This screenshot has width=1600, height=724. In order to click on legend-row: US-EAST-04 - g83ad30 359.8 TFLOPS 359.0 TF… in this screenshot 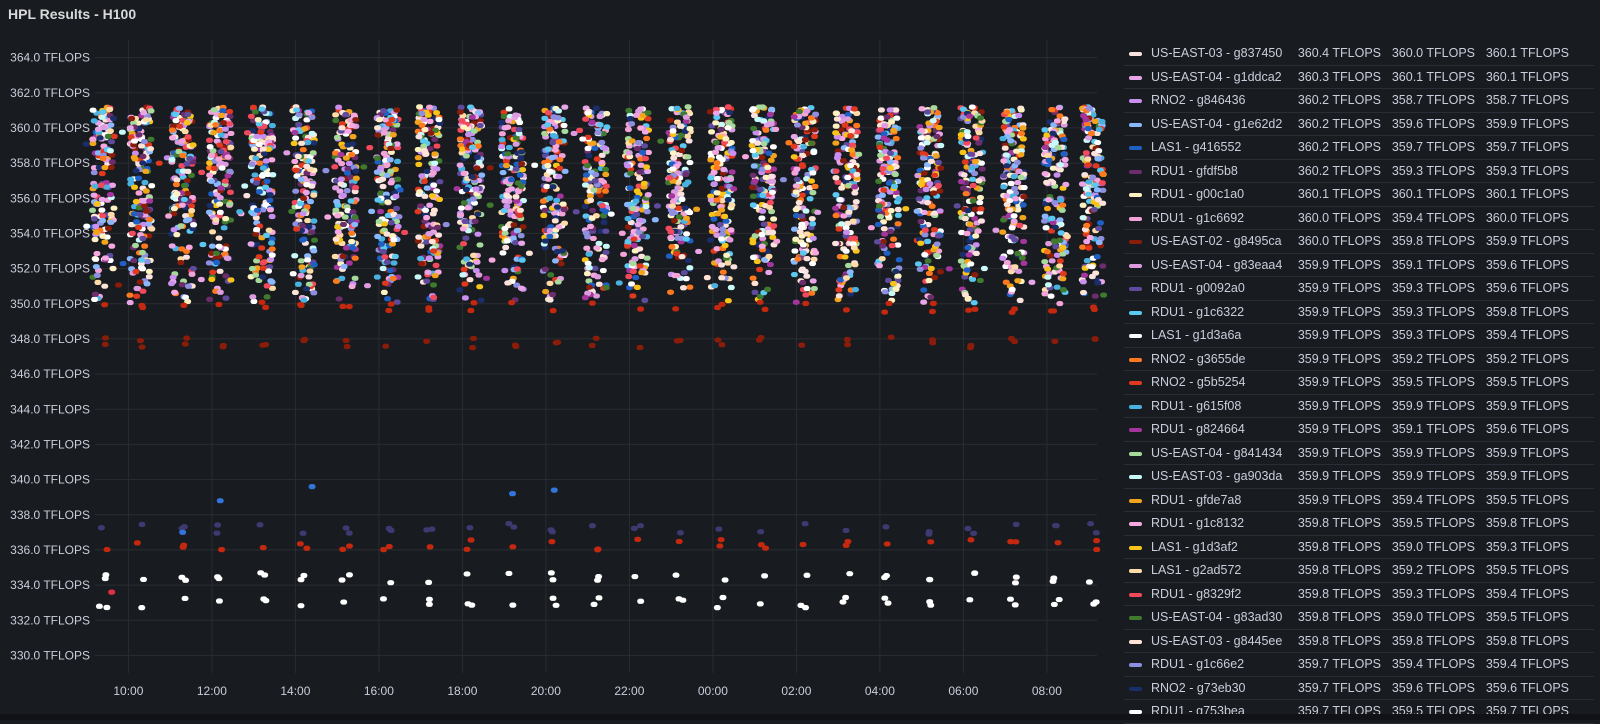, I will do `click(1359, 618)`.